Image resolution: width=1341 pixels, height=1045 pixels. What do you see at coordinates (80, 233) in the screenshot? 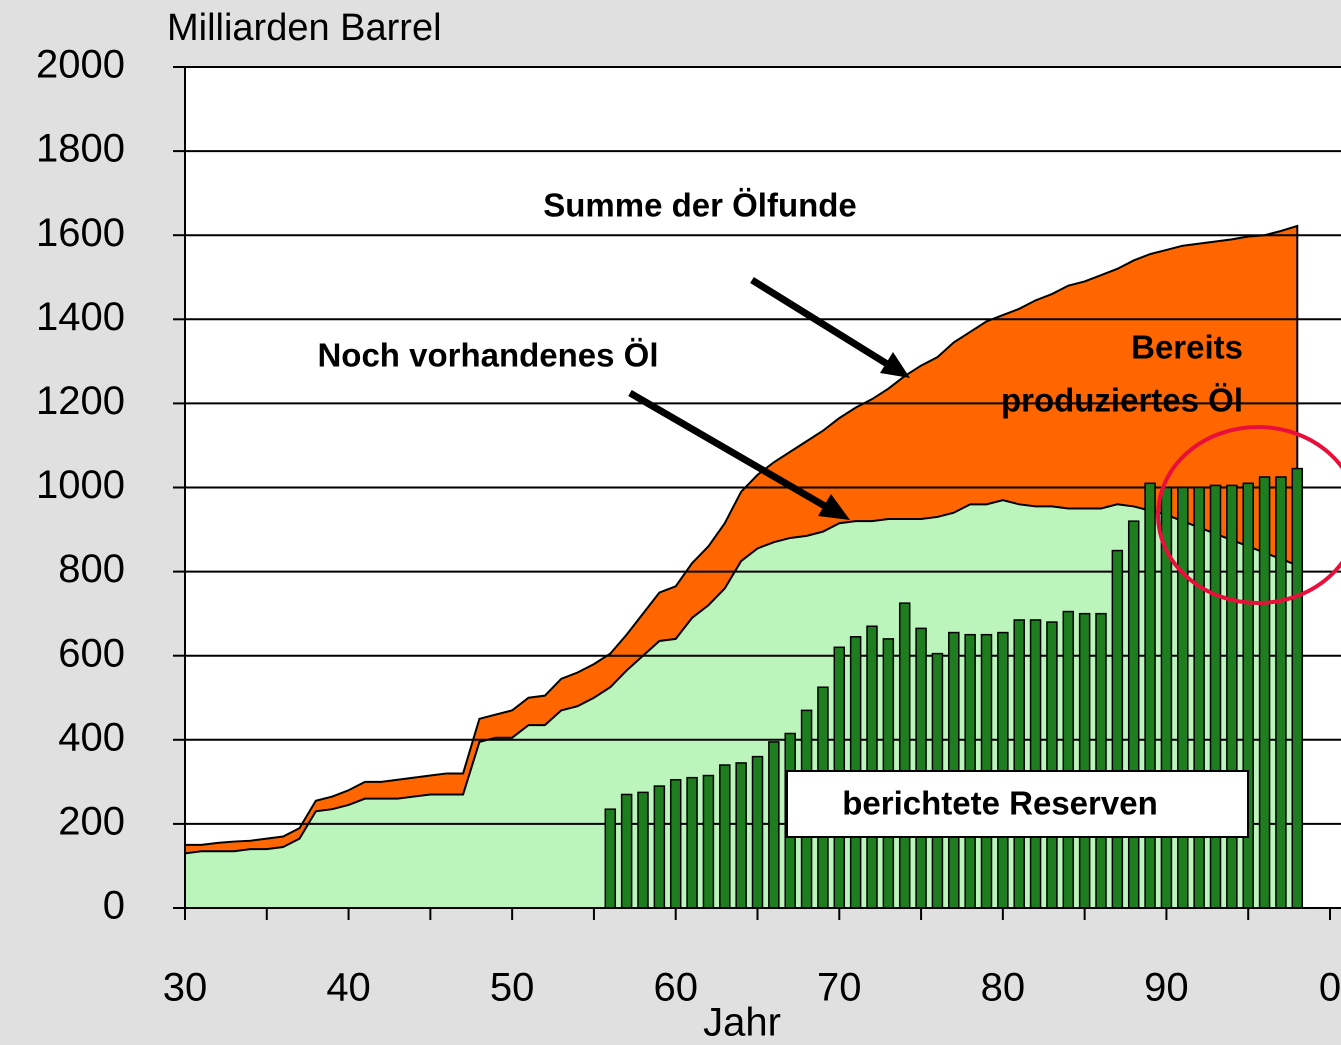
I see `y-tick-label: 1600` at bounding box center [80, 233].